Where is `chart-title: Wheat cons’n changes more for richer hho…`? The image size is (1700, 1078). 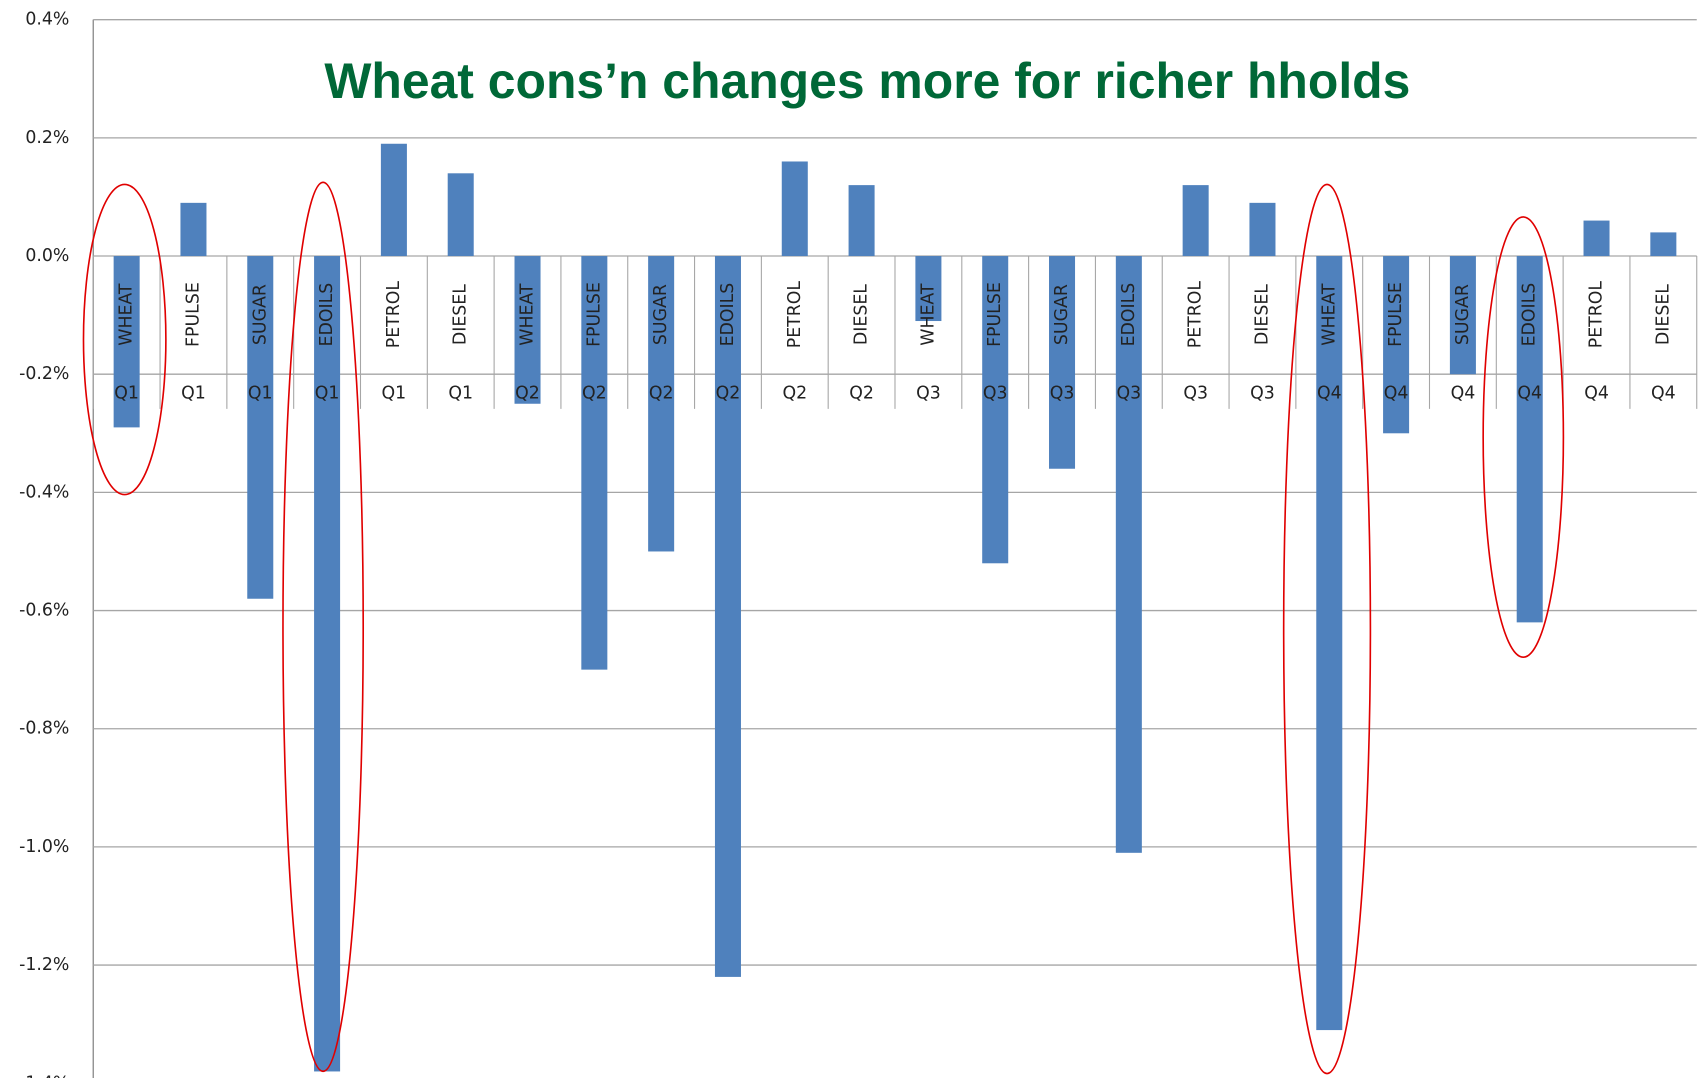 chart-title: Wheat cons’n changes more for richer hho… is located at coordinates (867, 81).